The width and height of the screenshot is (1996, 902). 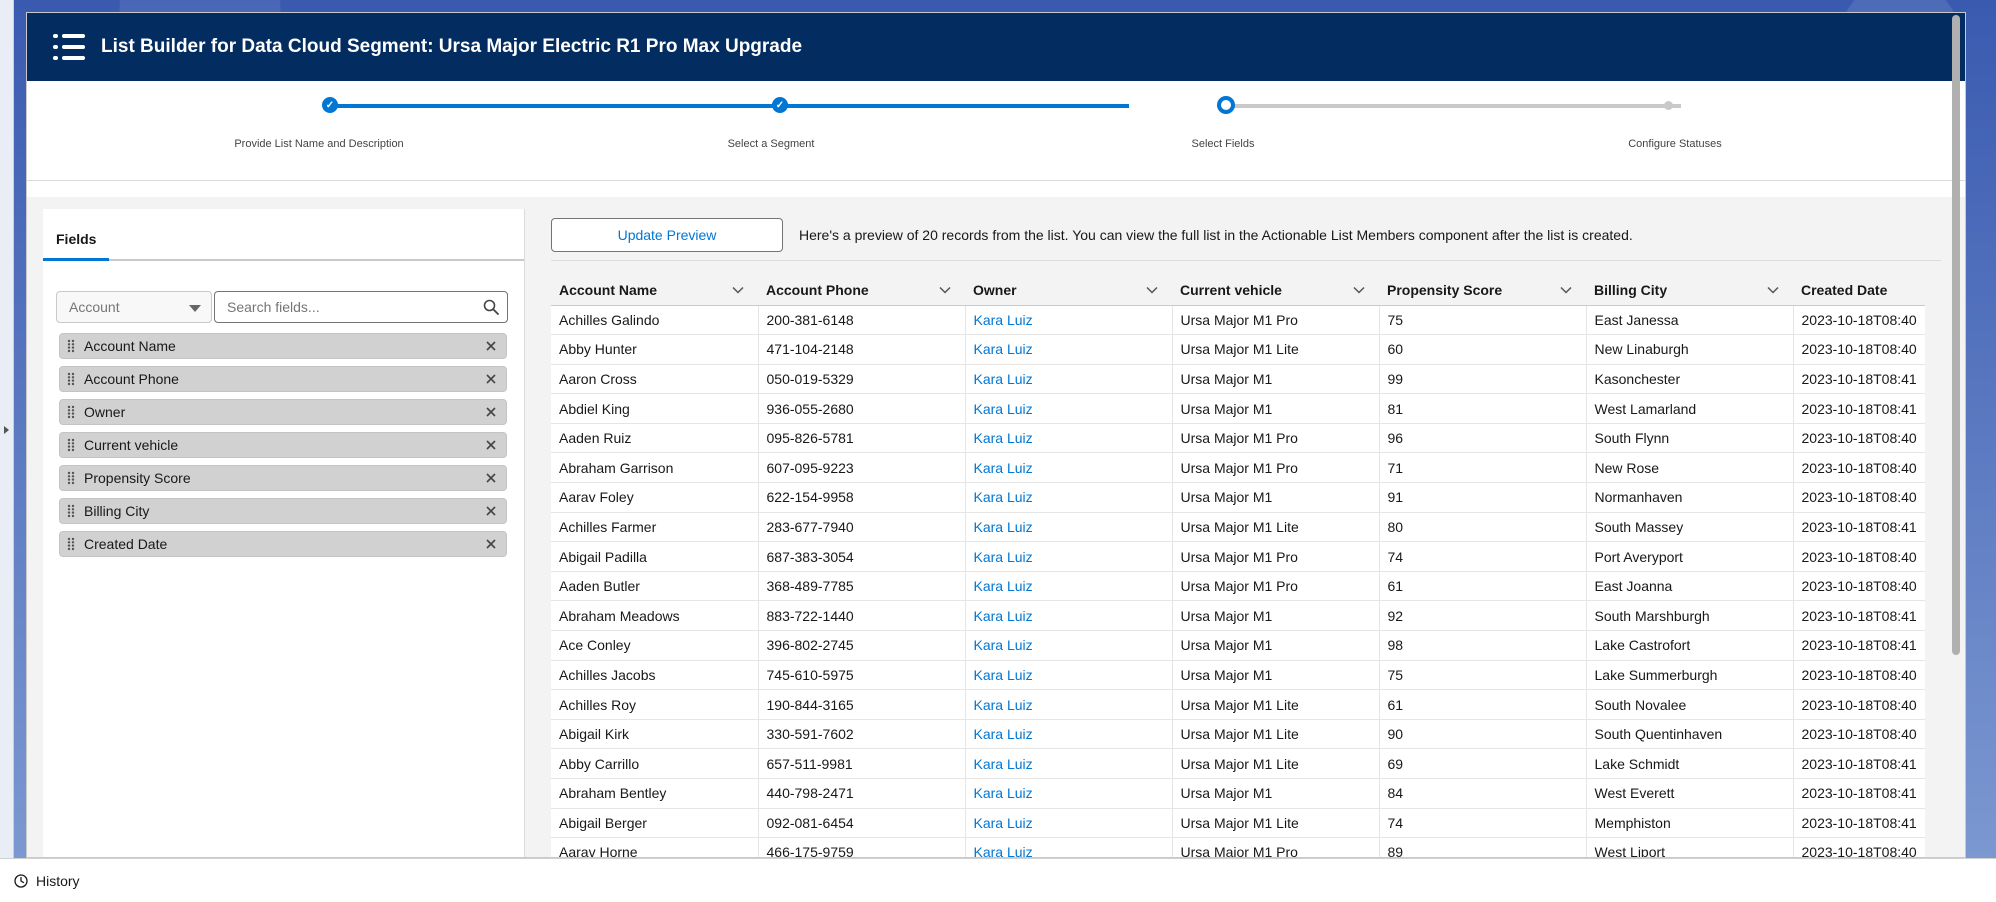 What do you see at coordinates (283, 511) in the screenshot?
I see `field-chip: Billing City` at bounding box center [283, 511].